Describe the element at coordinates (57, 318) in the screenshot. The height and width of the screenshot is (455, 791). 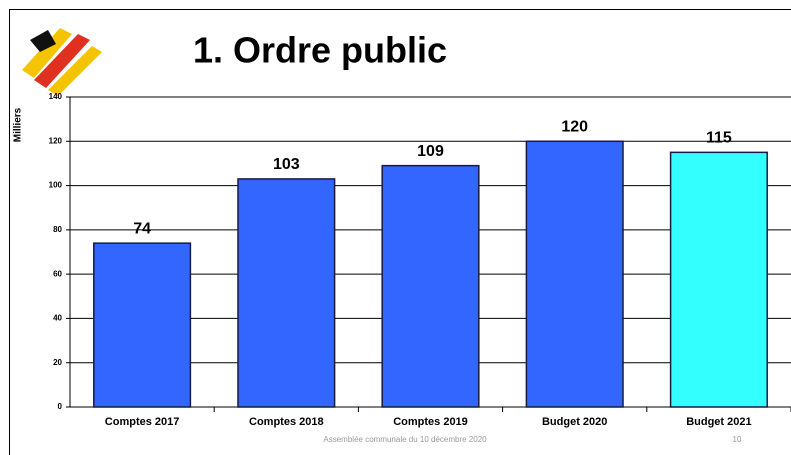
I see `y-tick-label: 40` at that location.